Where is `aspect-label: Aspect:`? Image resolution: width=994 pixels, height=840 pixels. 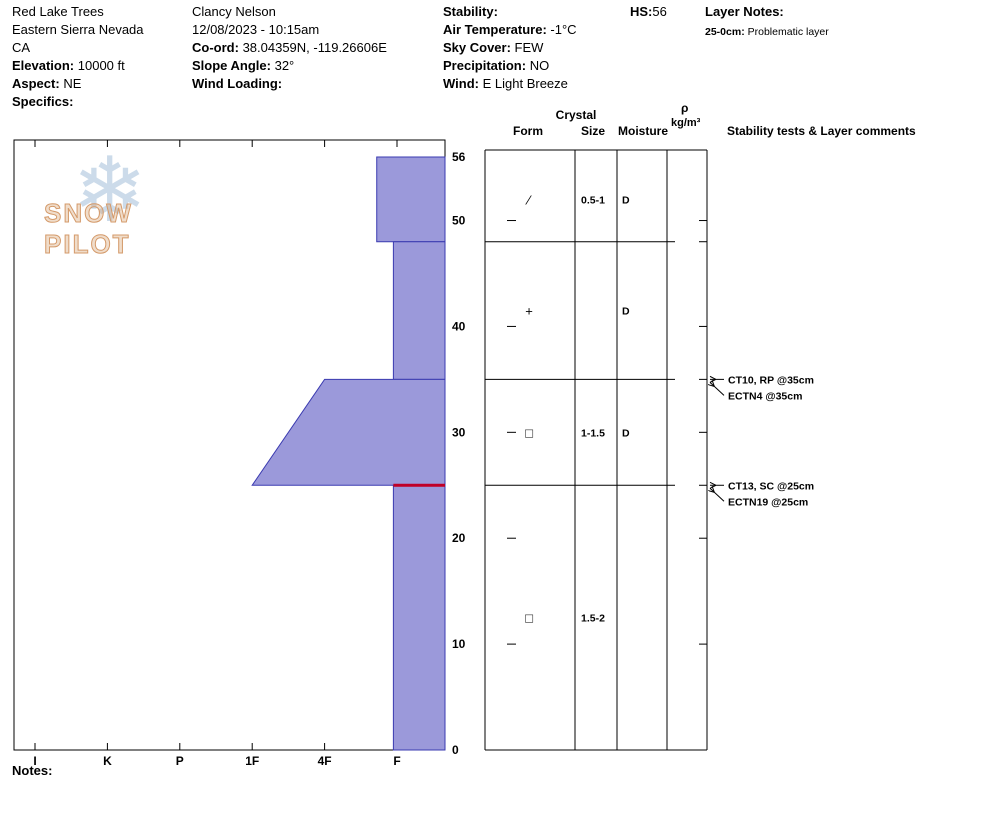
aspect-label: Aspect: is located at coordinates (36, 83).